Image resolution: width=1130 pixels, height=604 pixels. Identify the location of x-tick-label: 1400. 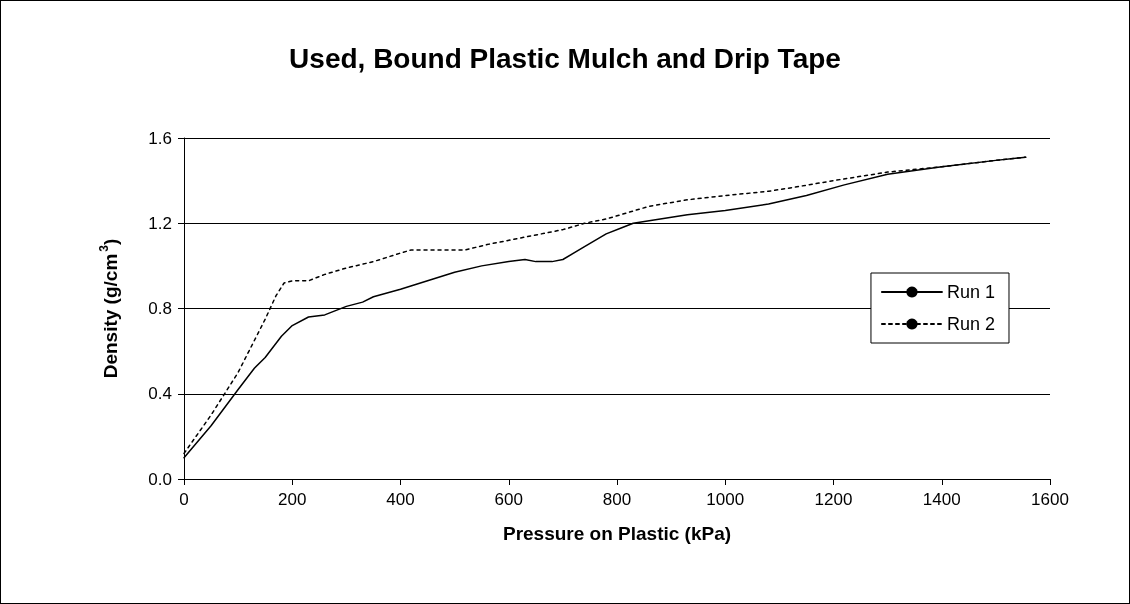
(941, 499).